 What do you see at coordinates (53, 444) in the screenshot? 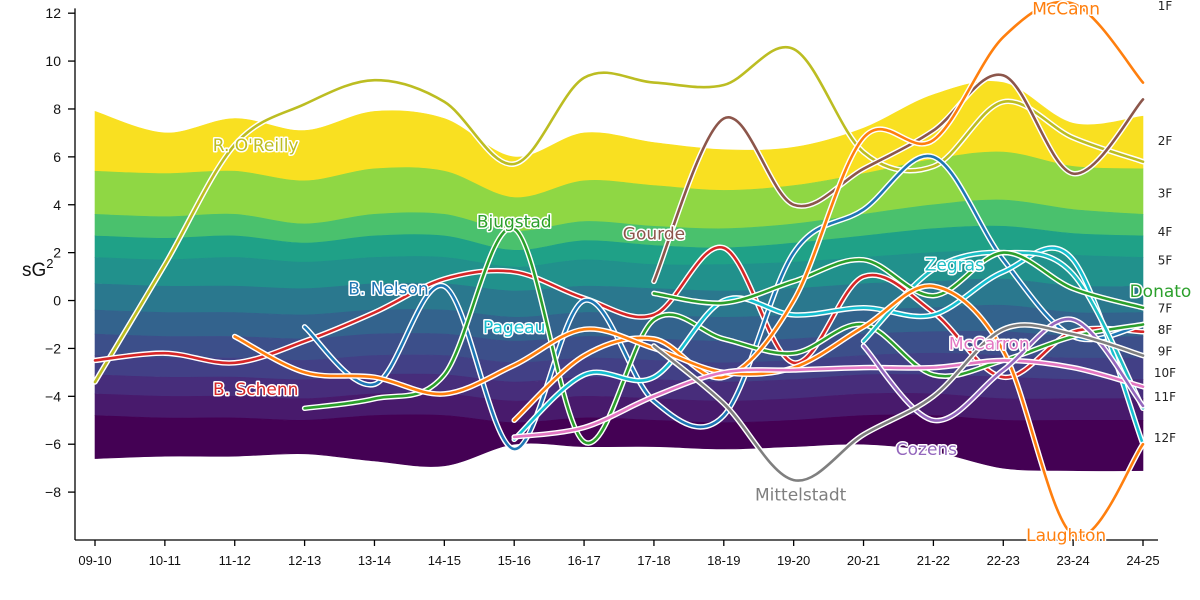
I see `y-tick-label: −6` at bounding box center [53, 444].